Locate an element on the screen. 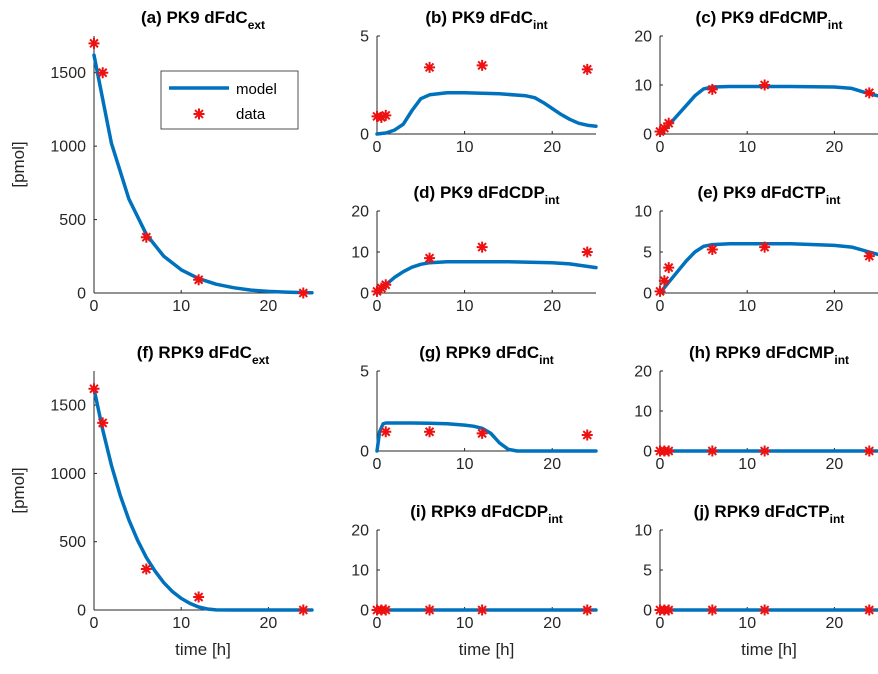 This screenshot has width=878, height=674. subplot-title: (f) RPK9 dFdCext is located at coordinates (203, 355).